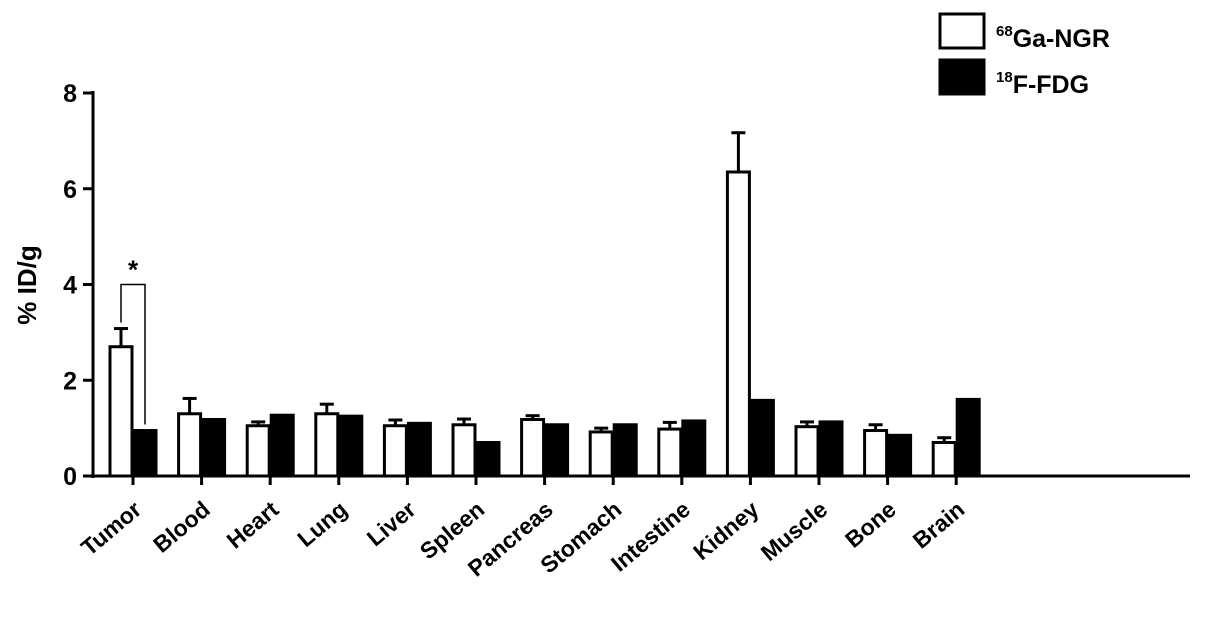 This screenshot has width=1205, height=618. Describe the element at coordinates (70, 286) in the screenshot. I see `y-tick-label-2: 4` at that location.